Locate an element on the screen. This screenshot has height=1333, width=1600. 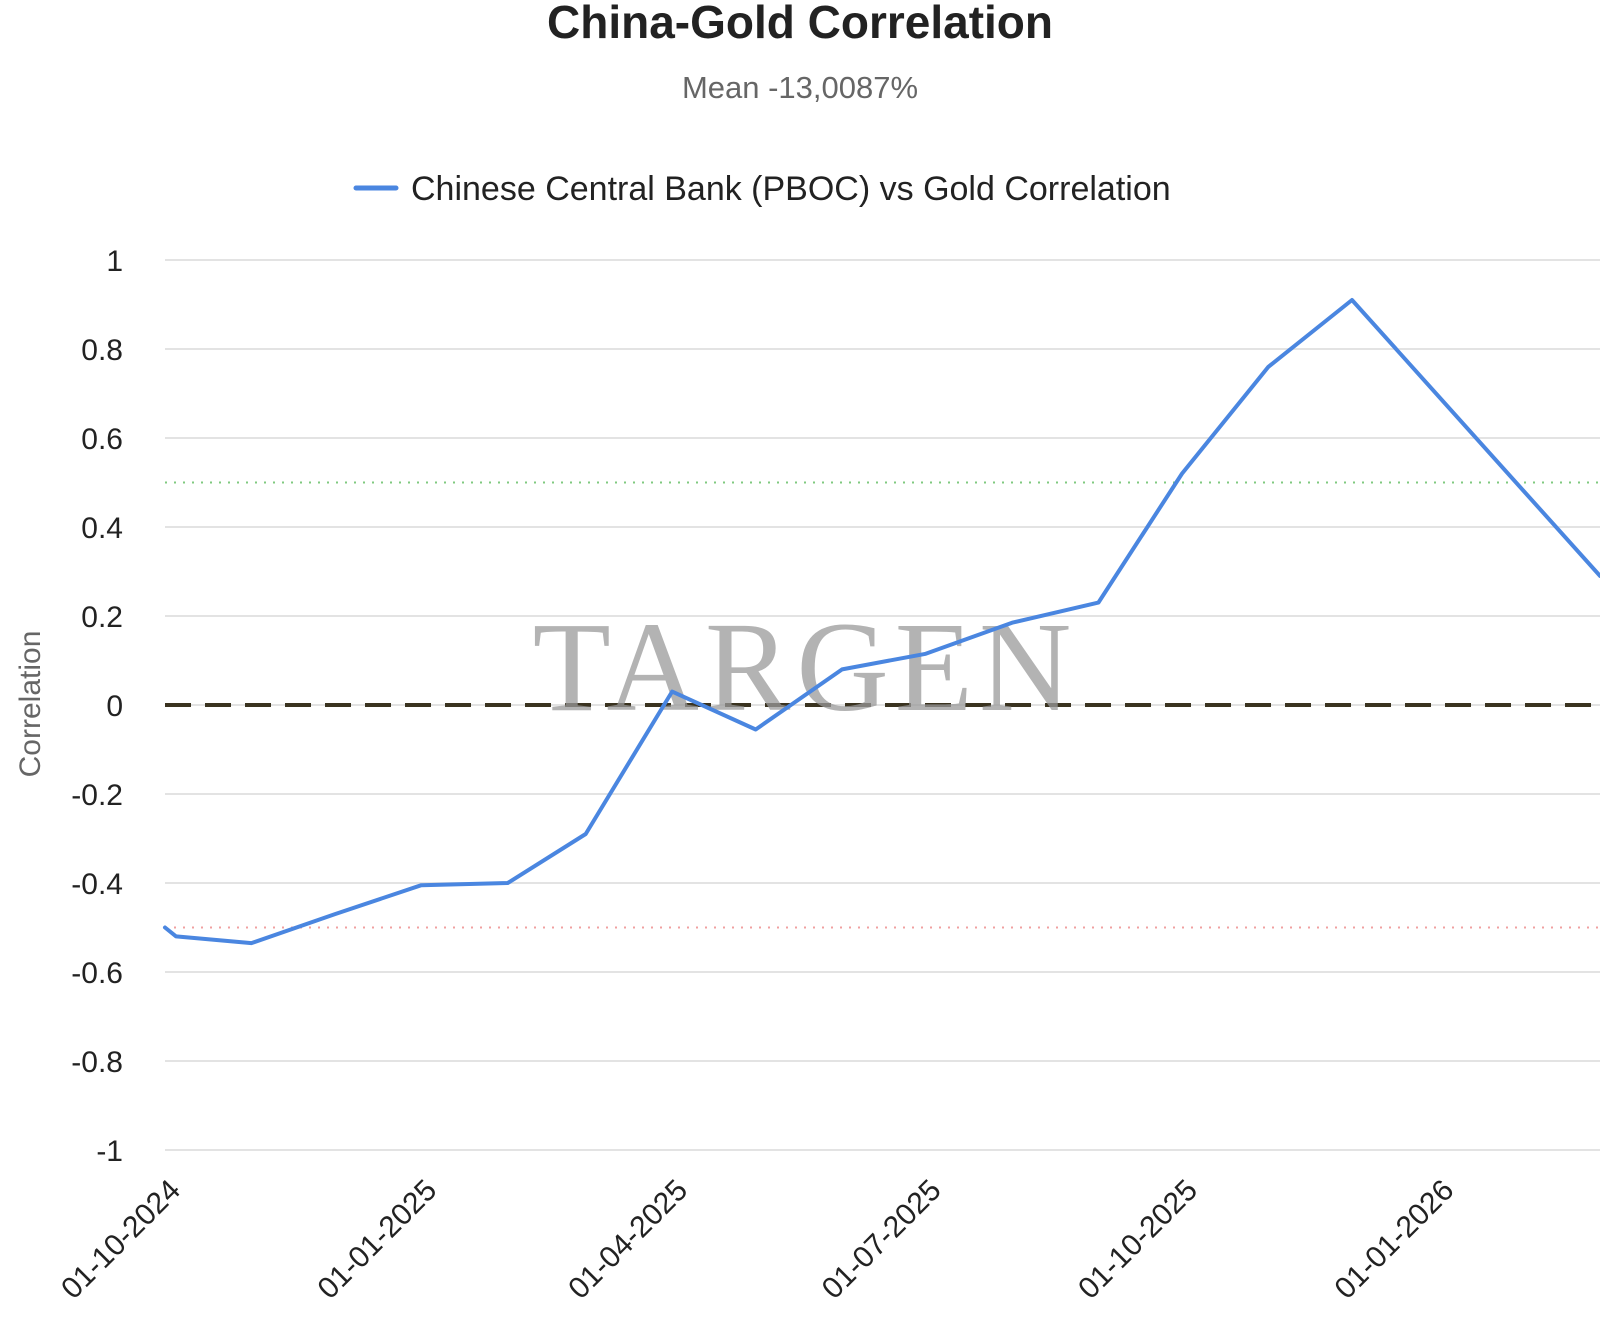
y-tick-label: -1 is located at coordinates (109, 1151).